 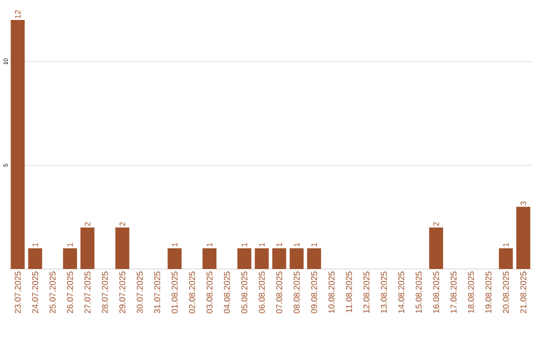 I want to click on x-tick-label: 30.07.2025, so click(x=139, y=293).